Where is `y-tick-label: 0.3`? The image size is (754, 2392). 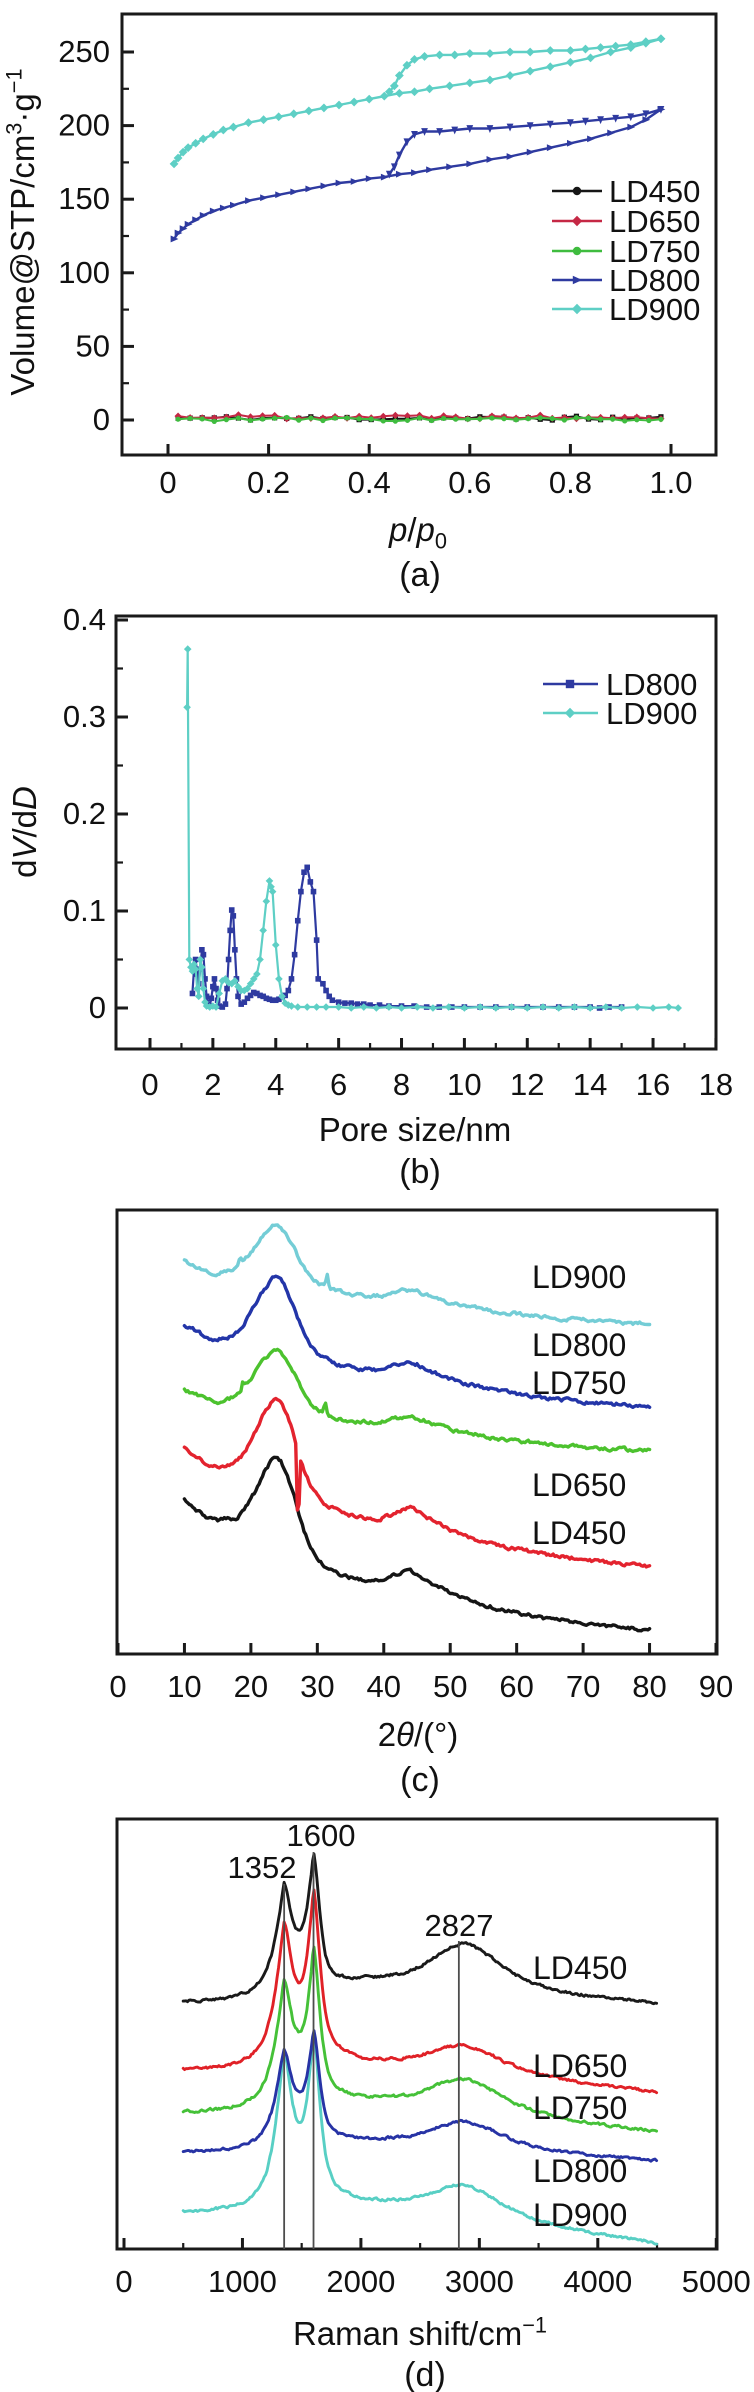 y-tick-label: 0.3 is located at coordinates (84, 716).